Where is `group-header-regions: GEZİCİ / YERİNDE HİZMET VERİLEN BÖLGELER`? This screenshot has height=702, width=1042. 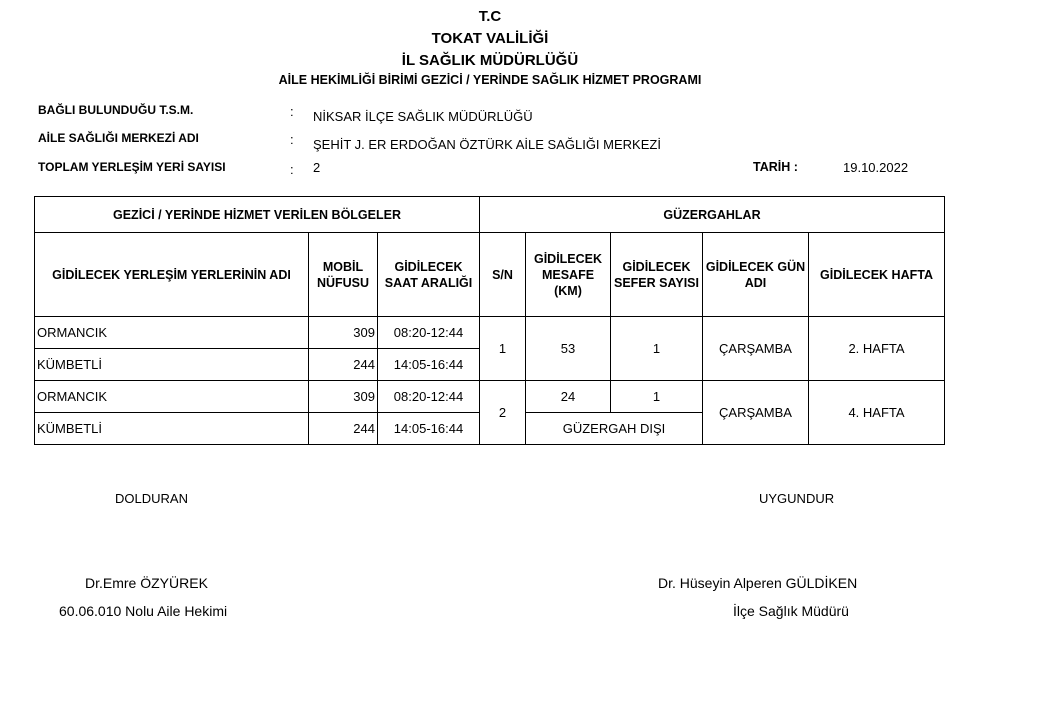 group-header-regions: GEZİCİ / YERİNDE HİZMET VERİLEN BÖLGELER is located at coordinates (257, 214).